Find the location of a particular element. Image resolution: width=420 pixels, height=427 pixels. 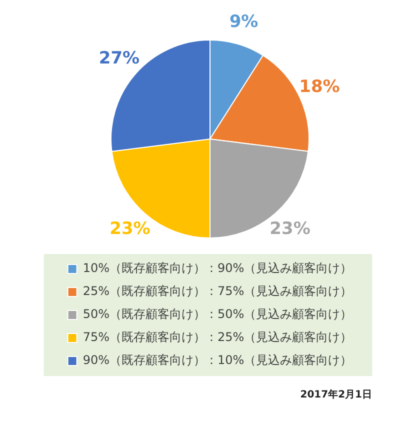

data-label: 9% is located at coordinates (243, 22).